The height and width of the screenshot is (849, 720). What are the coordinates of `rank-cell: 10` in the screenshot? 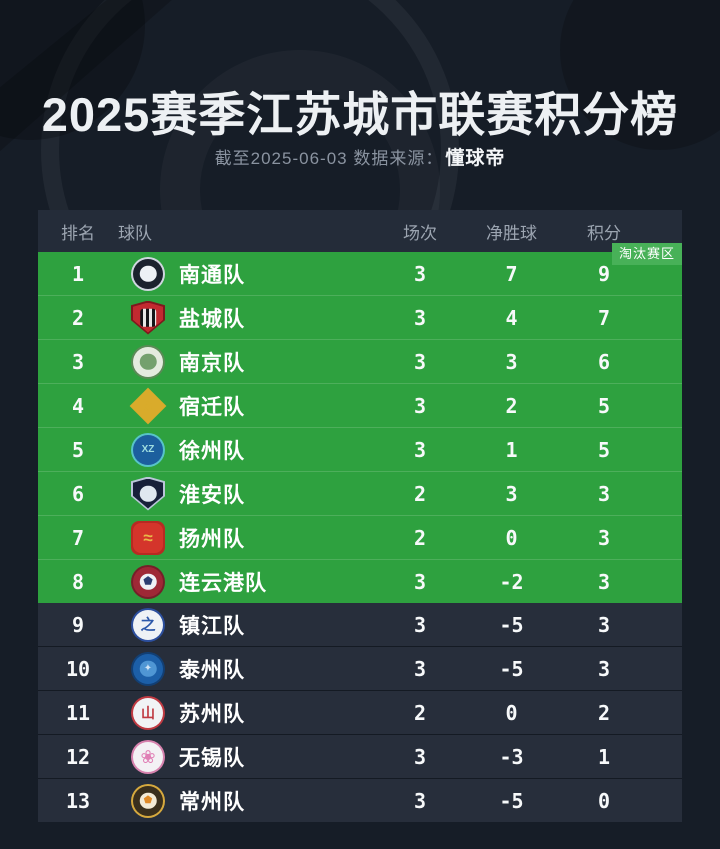 It's located at (78, 668).